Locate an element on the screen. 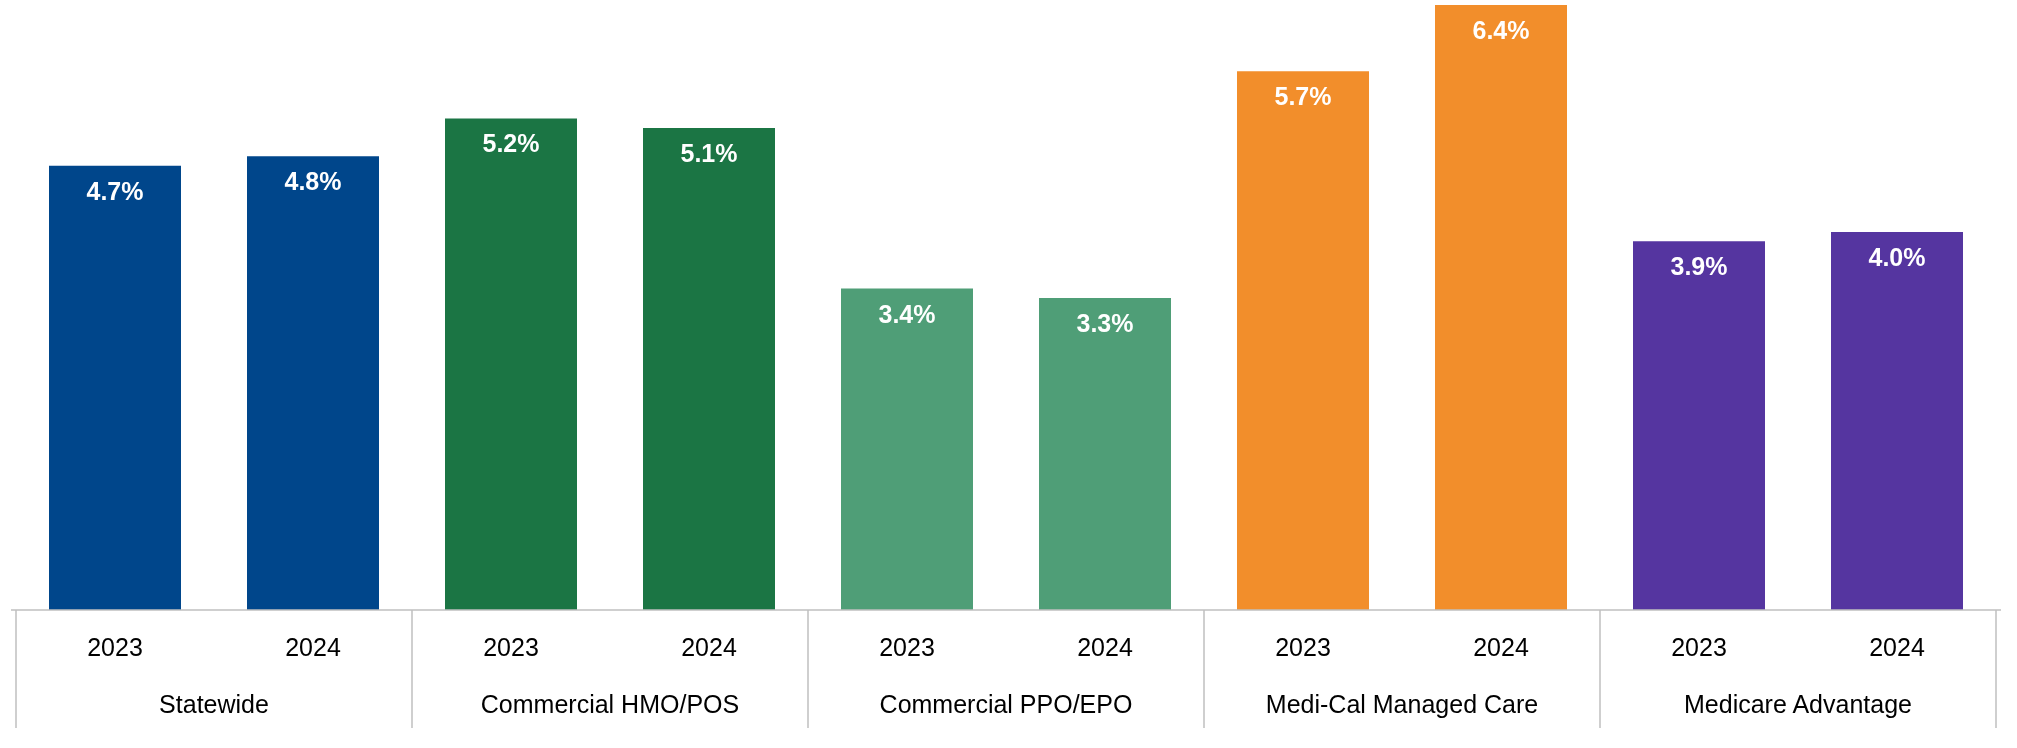 The width and height of the screenshot is (2017, 748). data-label: 3.3% is located at coordinates (1105, 323).